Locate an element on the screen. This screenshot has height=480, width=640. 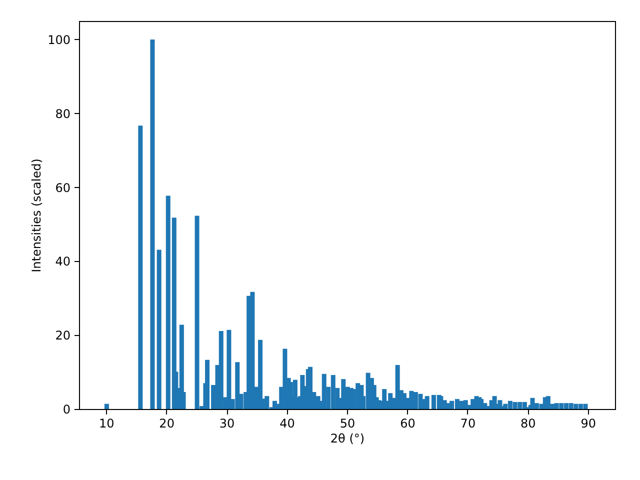
x-tick-label: 90 is located at coordinates (588, 423).